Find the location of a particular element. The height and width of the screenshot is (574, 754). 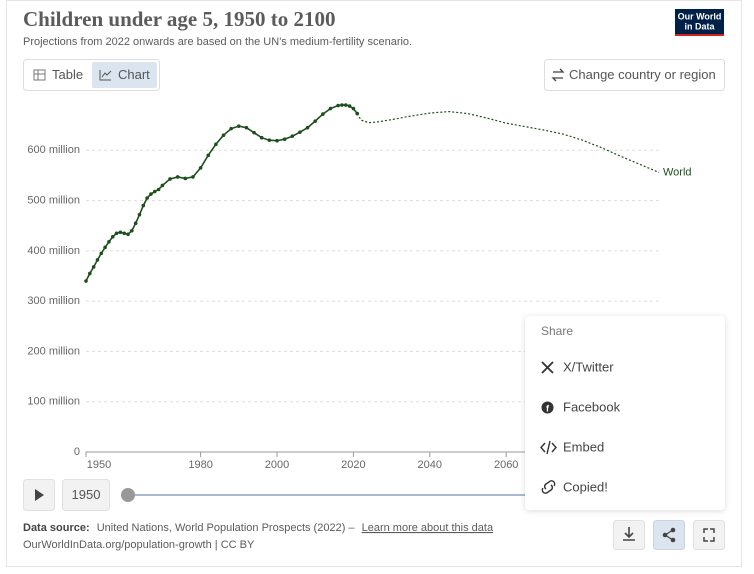

menu-item: Embed is located at coordinates (583, 446).